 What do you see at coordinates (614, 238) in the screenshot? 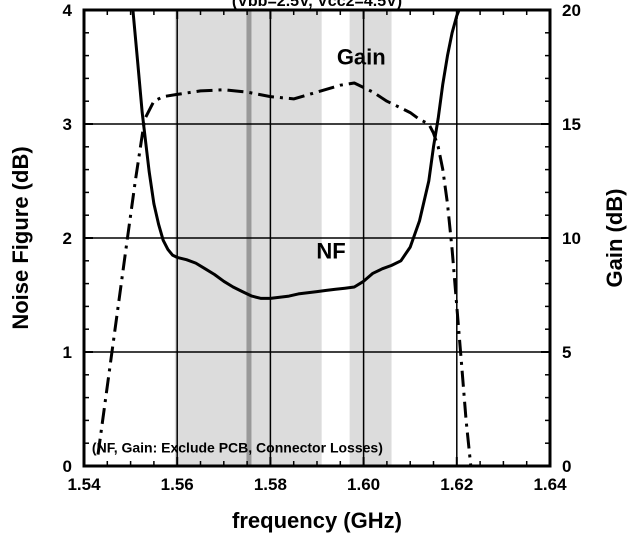
I see `y-axis-right-title: Gain (dB)` at bounding box center [614, 238].